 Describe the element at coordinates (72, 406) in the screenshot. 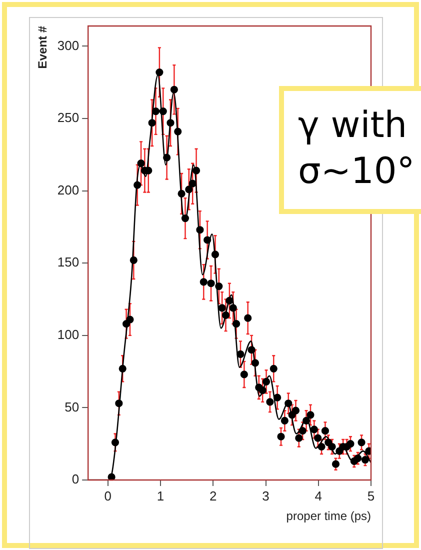

I see `y-tick-label: 50` at that location.